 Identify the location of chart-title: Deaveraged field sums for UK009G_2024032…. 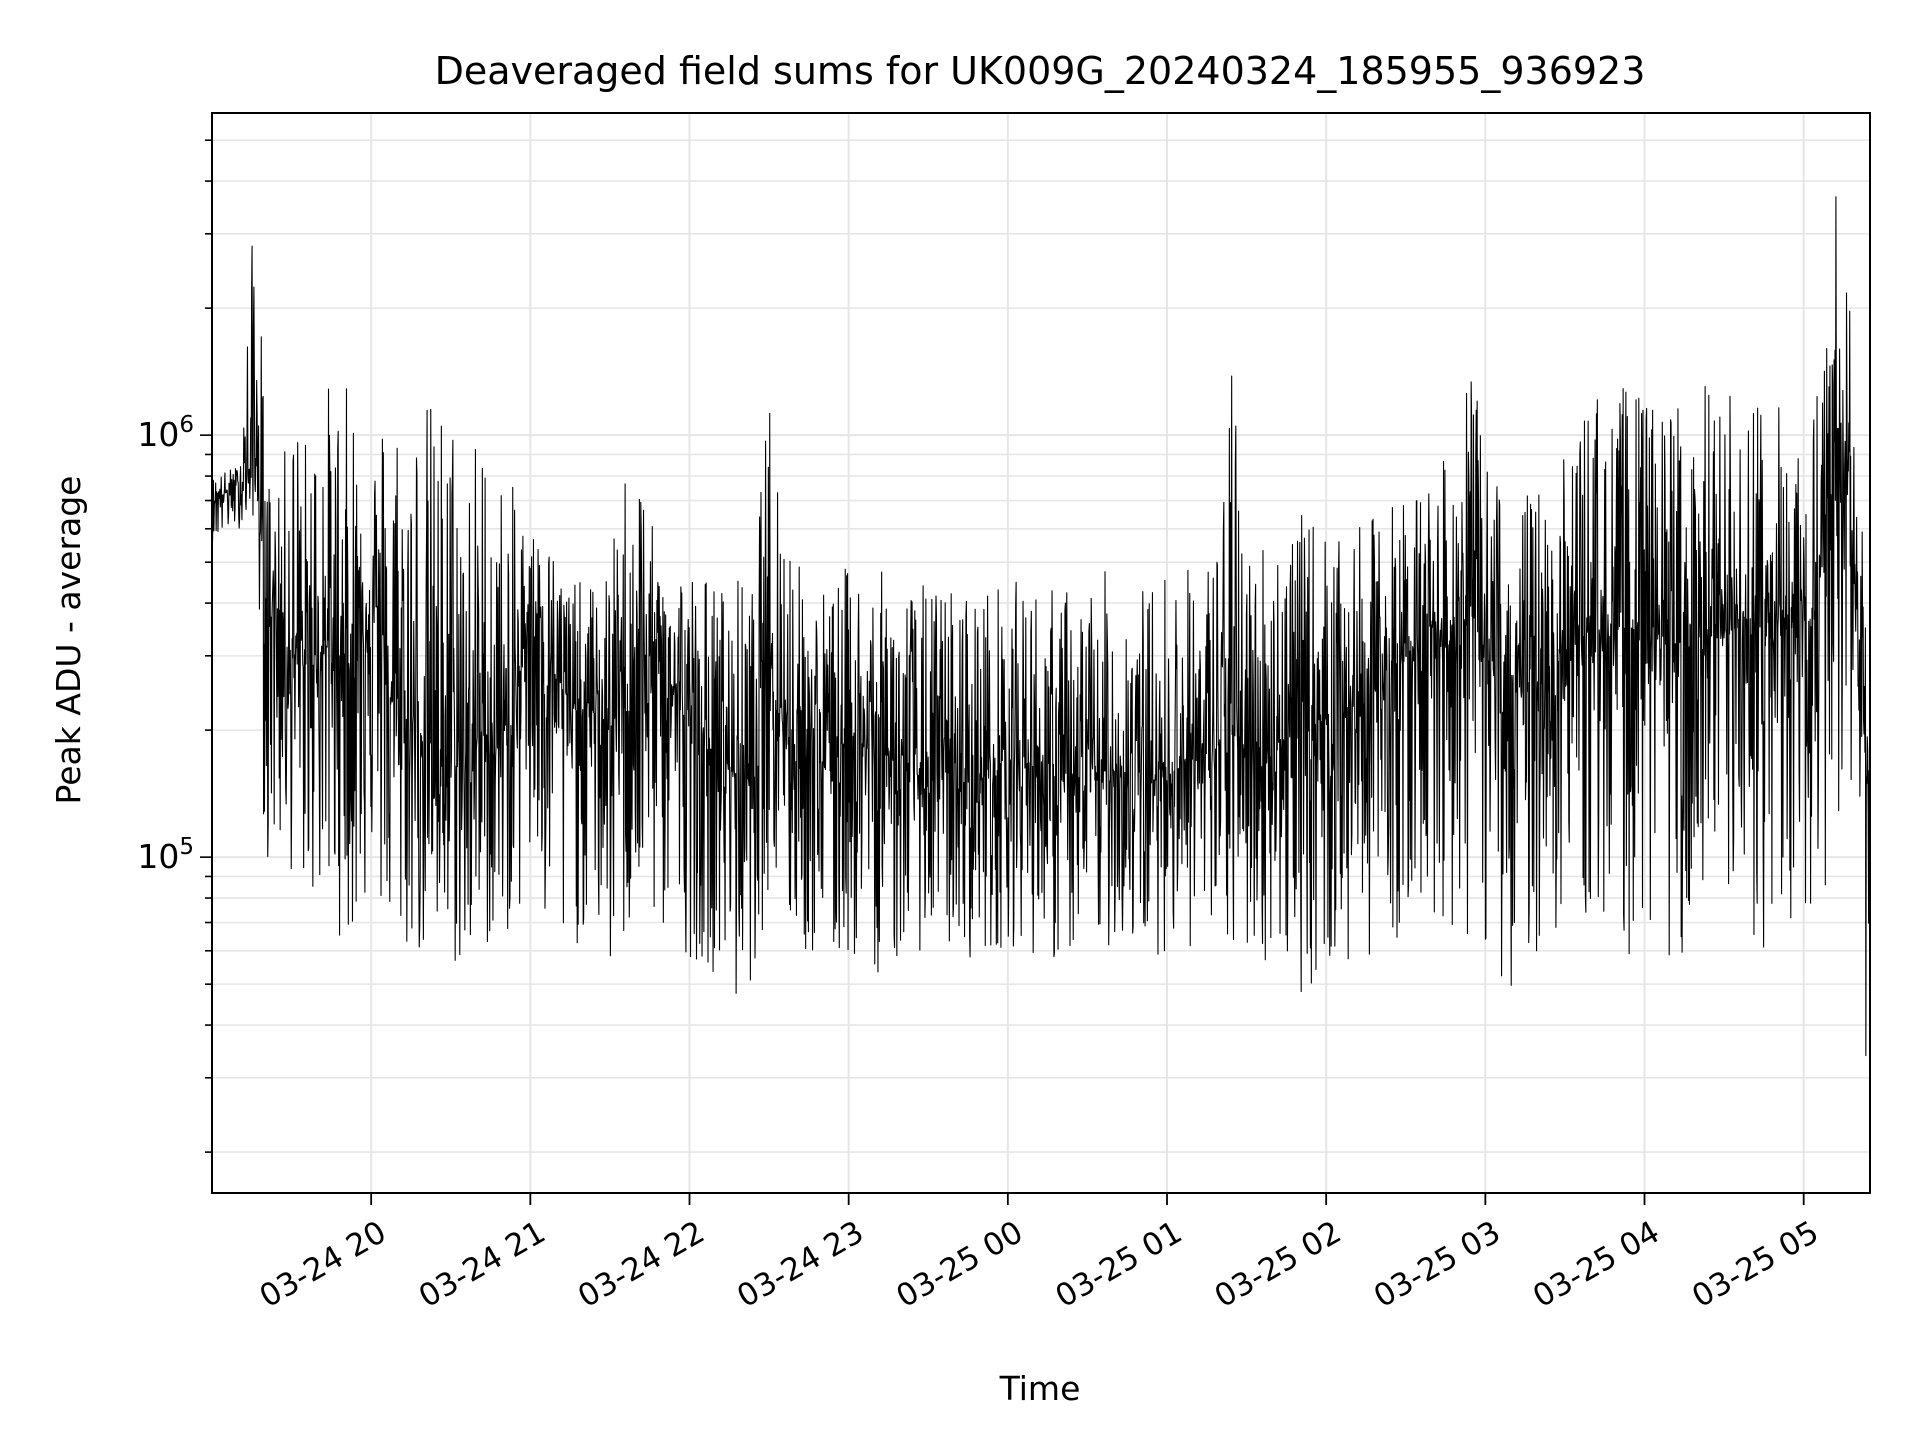
(1040, 71).